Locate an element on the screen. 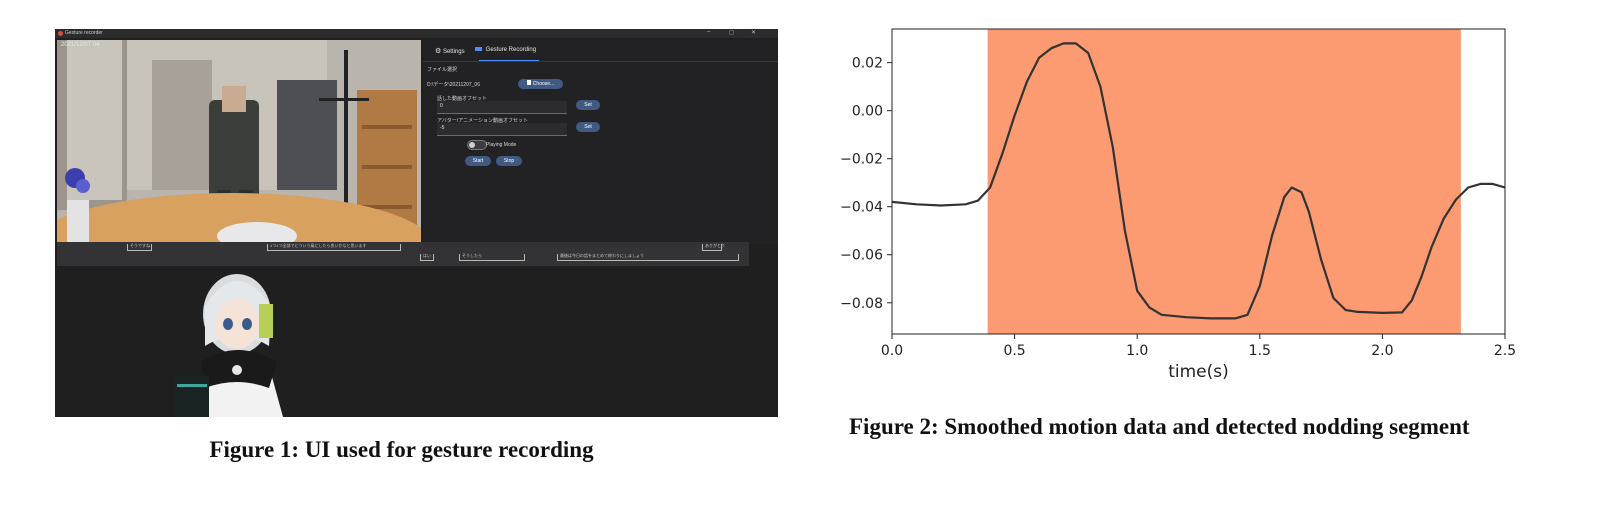  camera-frame-image is located at coordinates (239, 142).